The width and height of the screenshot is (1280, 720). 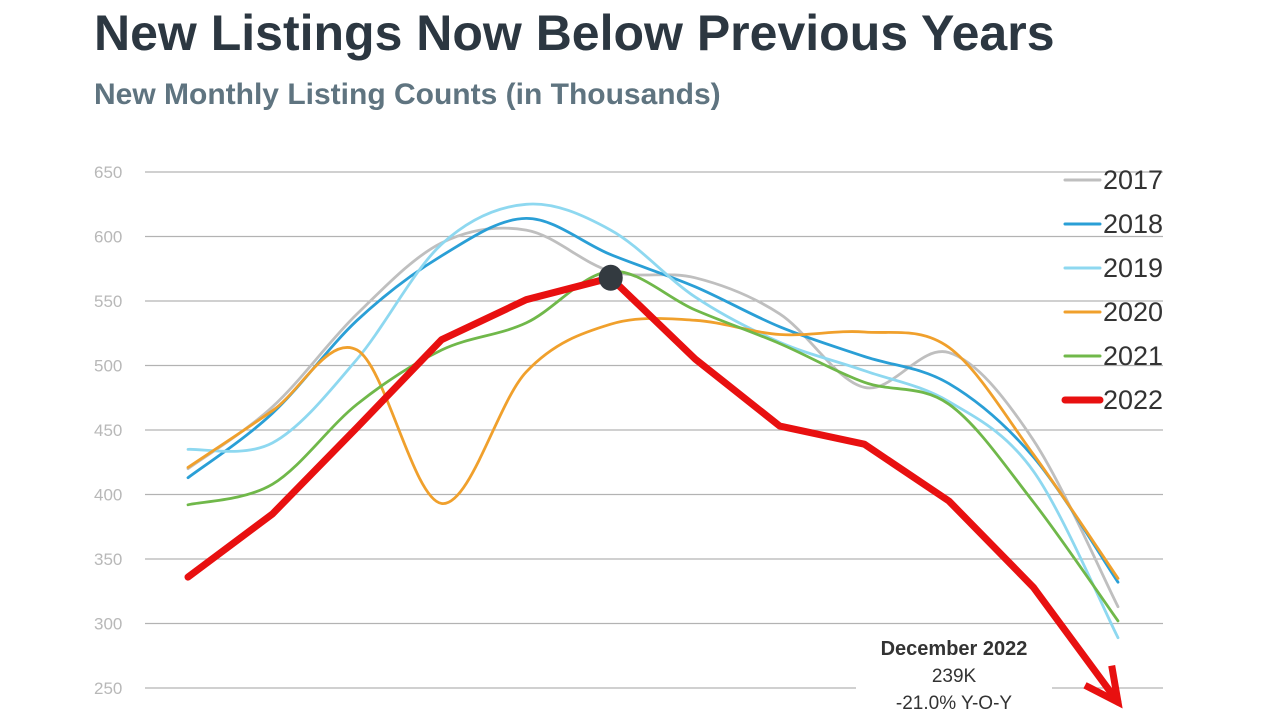 I want to click on annotation: December 2022 239K -21.0% Y-O-Y, so click(x=954, y=676).